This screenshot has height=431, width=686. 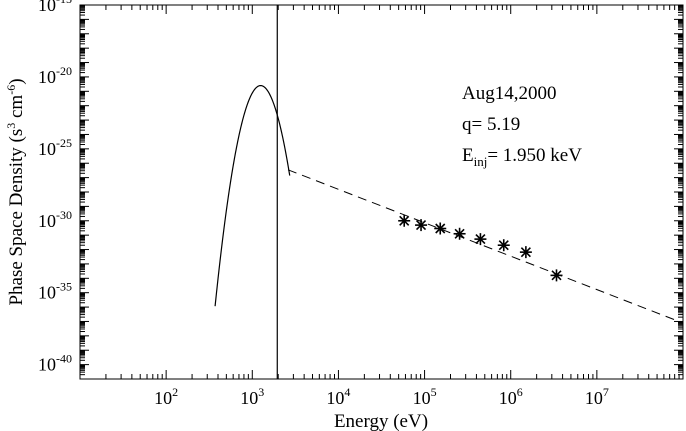 What do you see at coordinates (522, 126) in the screenshot?
I see `annotation-block: Aug14,2000 q= 5.19 Einj= 1.950 keV` at bounding box center [522, 126].